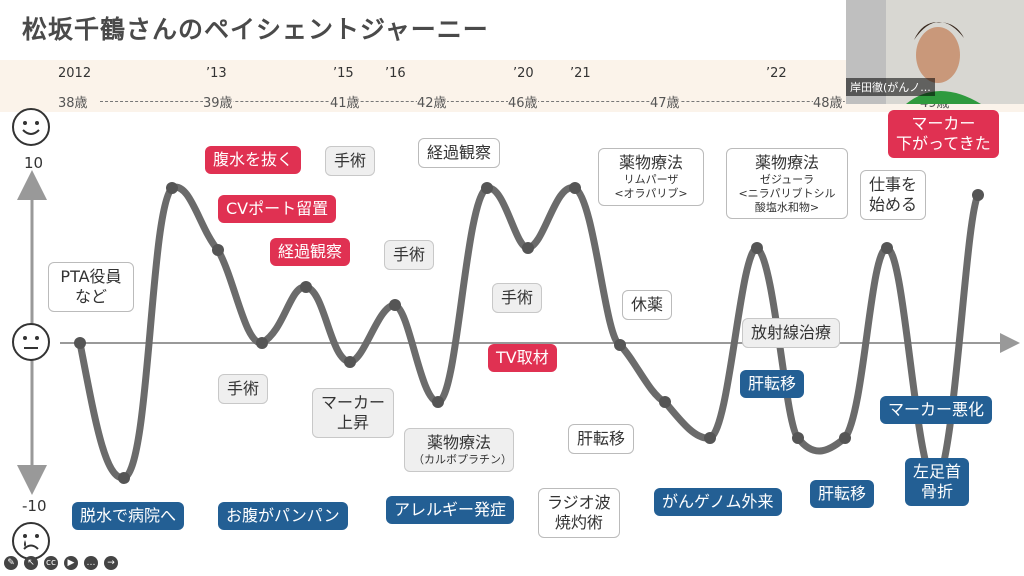 The width and height of the screenshot is (1024, 576). What do you see at coordinates (111, 563) in the screenshot?
I see `next-icon: →` at bounding box center [111, 563].